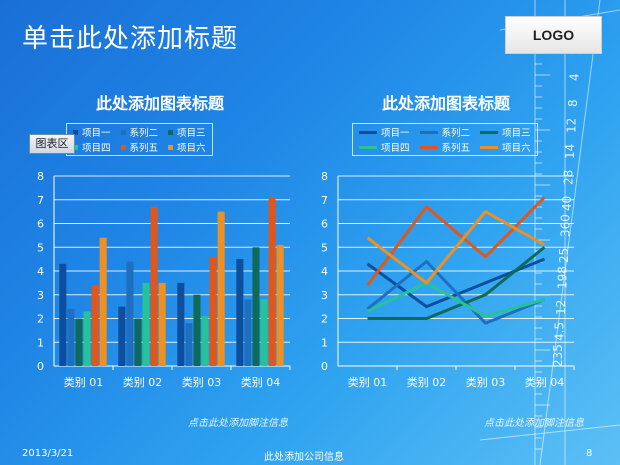  What do you see at coordinates (553, 35) in the screenshot?
I see `logo: LOGO` at bounding box center [553, 35].